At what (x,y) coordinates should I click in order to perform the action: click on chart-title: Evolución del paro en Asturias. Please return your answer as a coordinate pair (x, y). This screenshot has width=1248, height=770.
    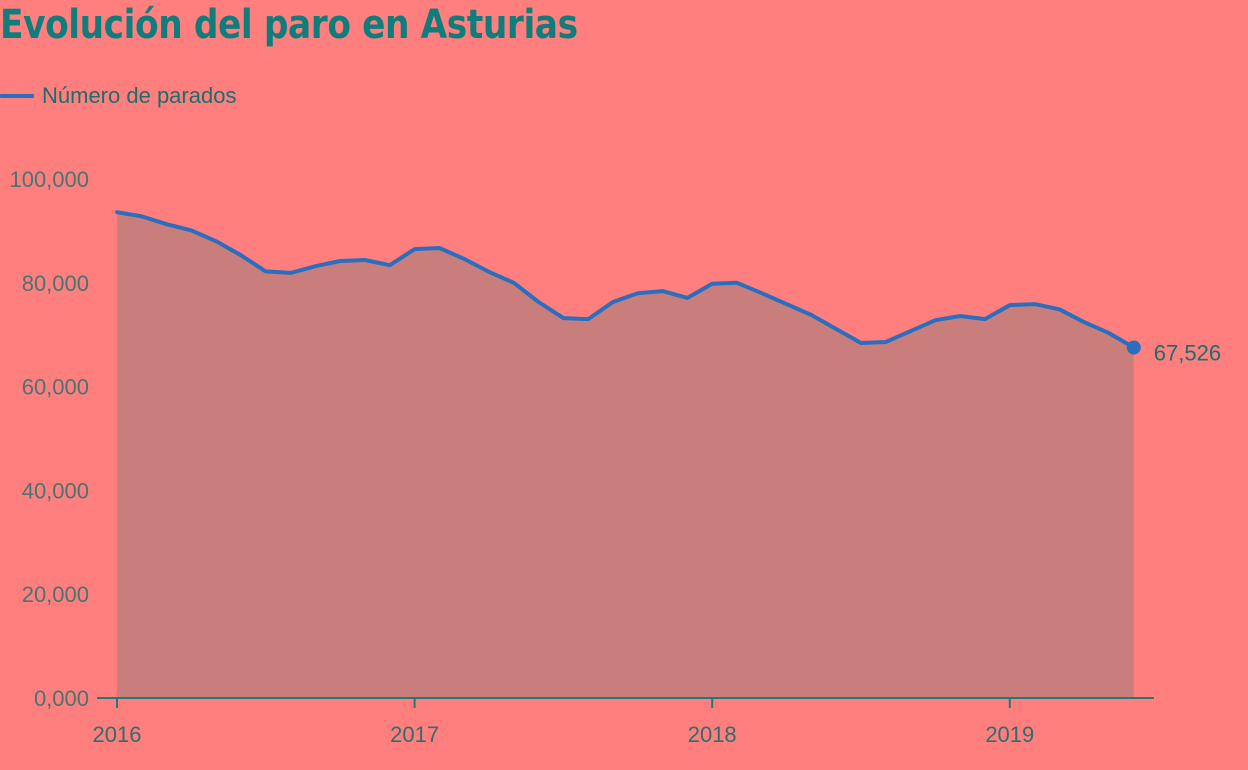
    Looking at the image, I should click on (289, 25).